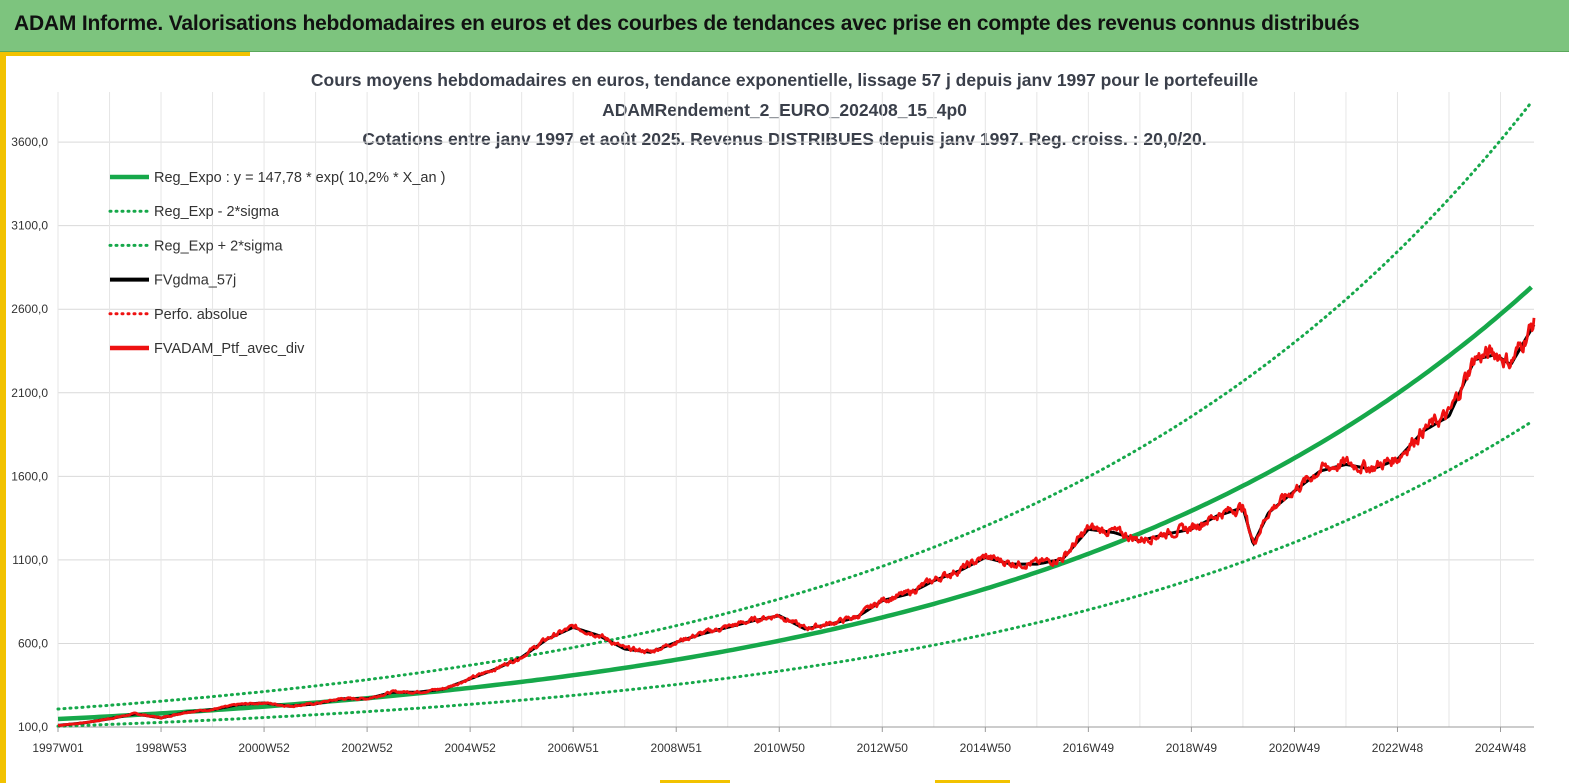 The width and height of the screenshot is (1569, 783). Describe the element at coordinates (29, 476) in the screenshot. I see `y-tick-label: 1600,0` at that location.